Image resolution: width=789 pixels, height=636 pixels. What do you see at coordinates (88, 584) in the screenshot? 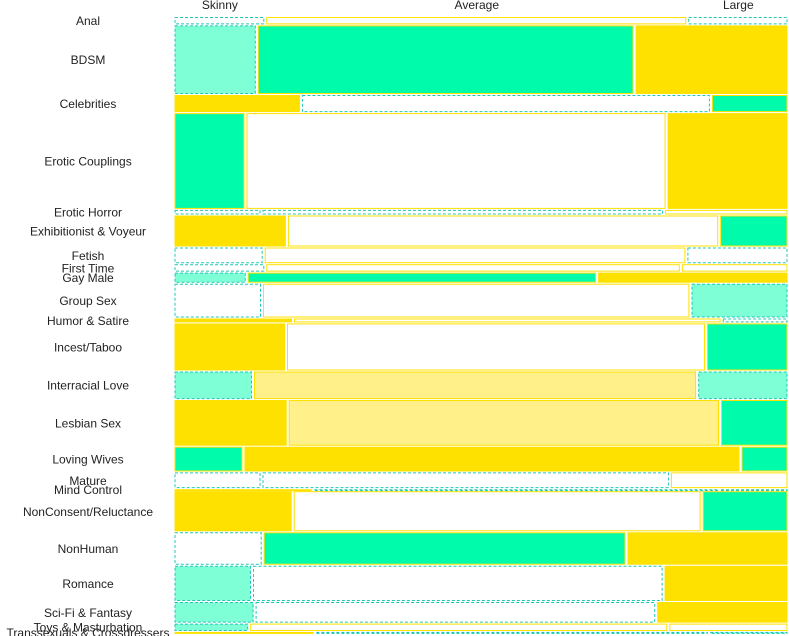
I see `row-label: Romance` at bounding box center [88, 584].